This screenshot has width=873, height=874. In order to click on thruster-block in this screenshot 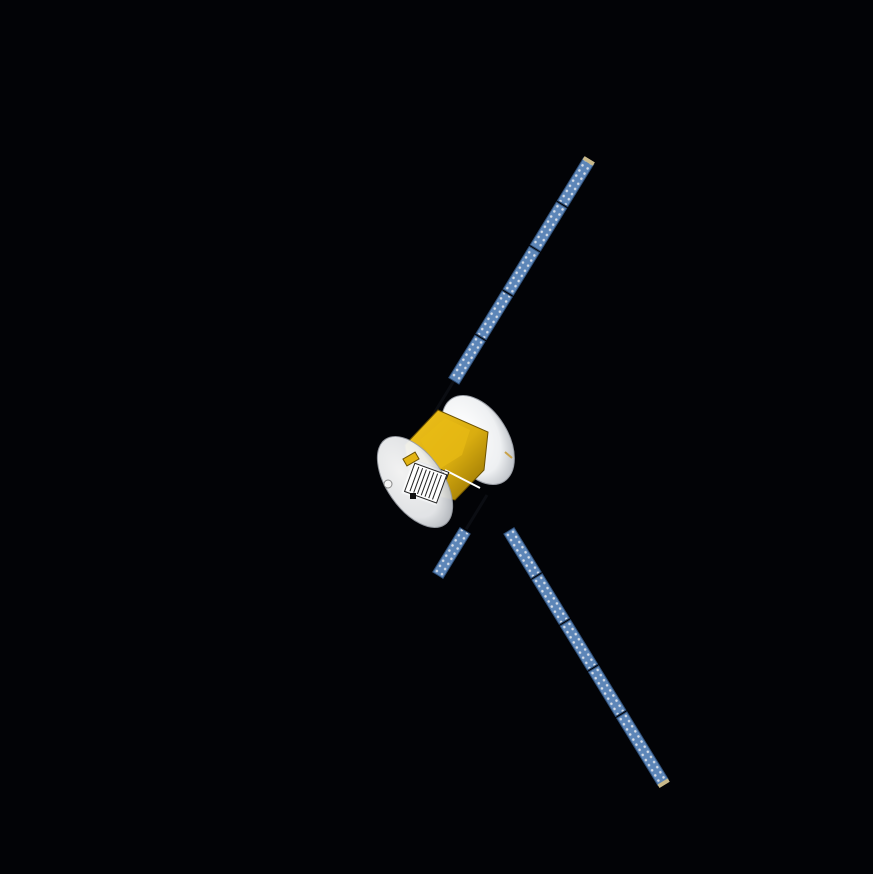, I will do `click(411, 459)`.